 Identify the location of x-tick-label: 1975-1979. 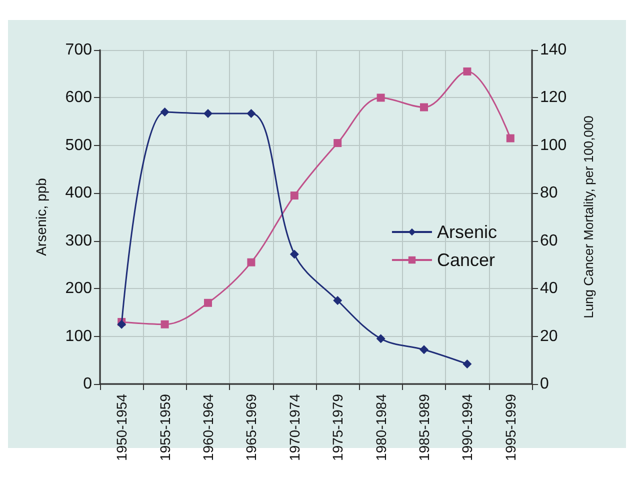
(338, 427).